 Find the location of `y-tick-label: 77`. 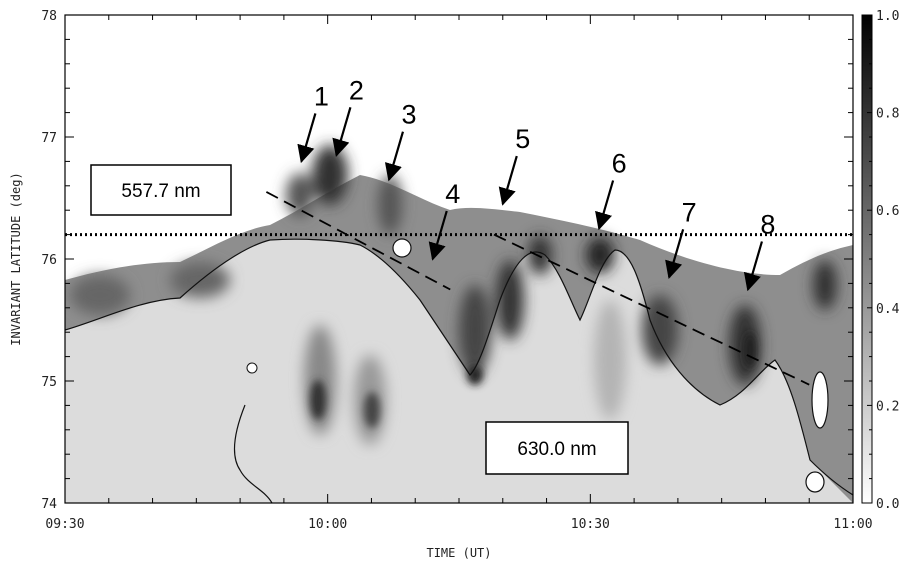

y-tick-label: 77 is located at coordinates (49, 138).